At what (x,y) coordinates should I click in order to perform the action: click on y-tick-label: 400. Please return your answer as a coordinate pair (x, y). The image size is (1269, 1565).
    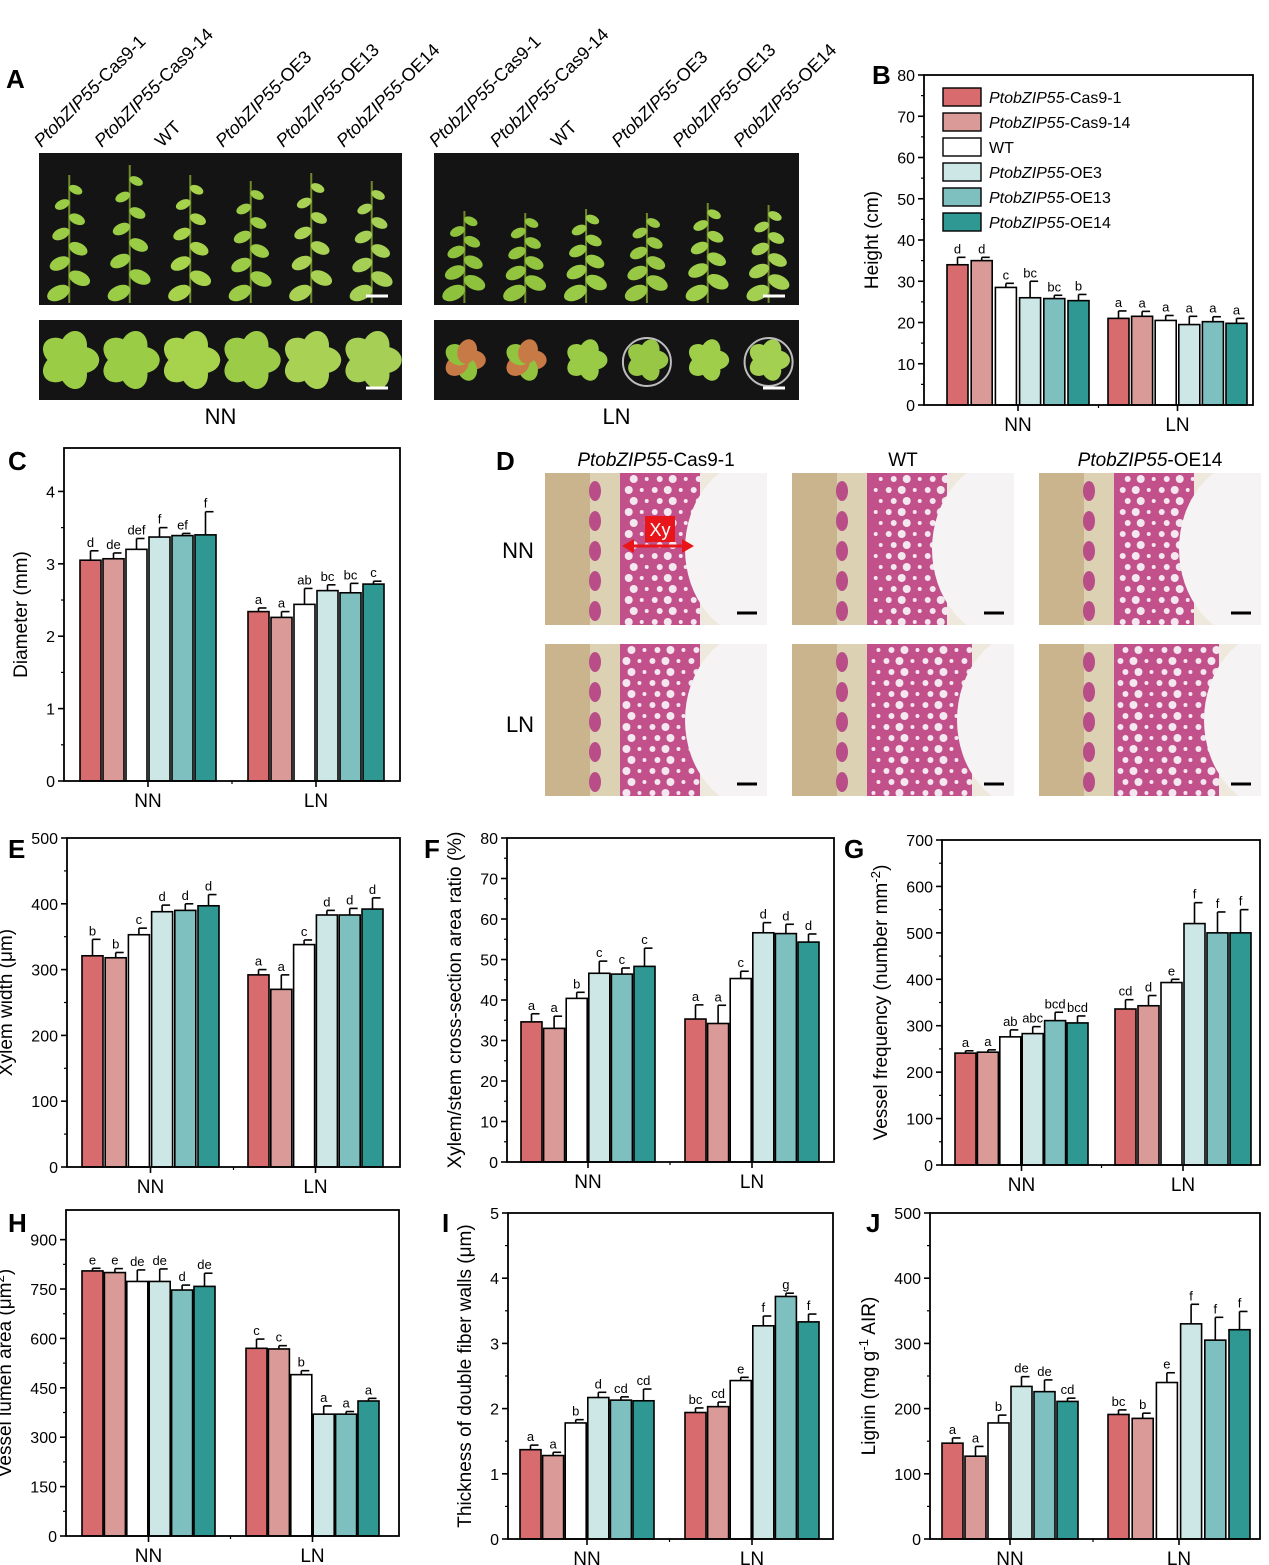
    Looking at the image, I should click on (907, 1279).